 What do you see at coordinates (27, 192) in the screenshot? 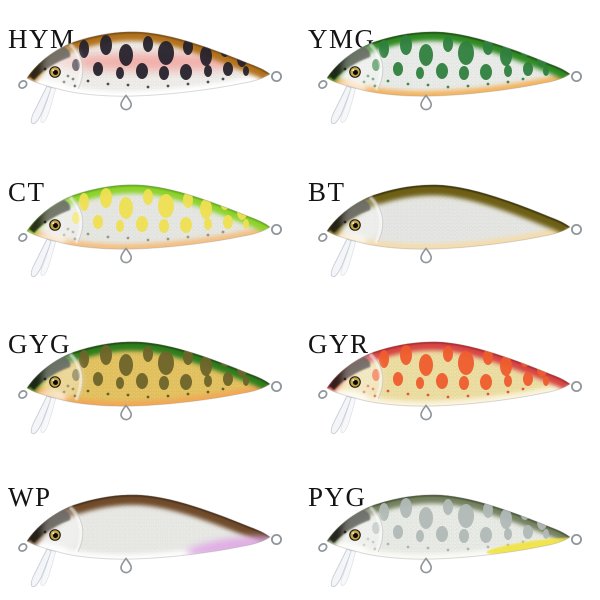
I see `lure-code-label: CT` at bounding box center [27, 192].